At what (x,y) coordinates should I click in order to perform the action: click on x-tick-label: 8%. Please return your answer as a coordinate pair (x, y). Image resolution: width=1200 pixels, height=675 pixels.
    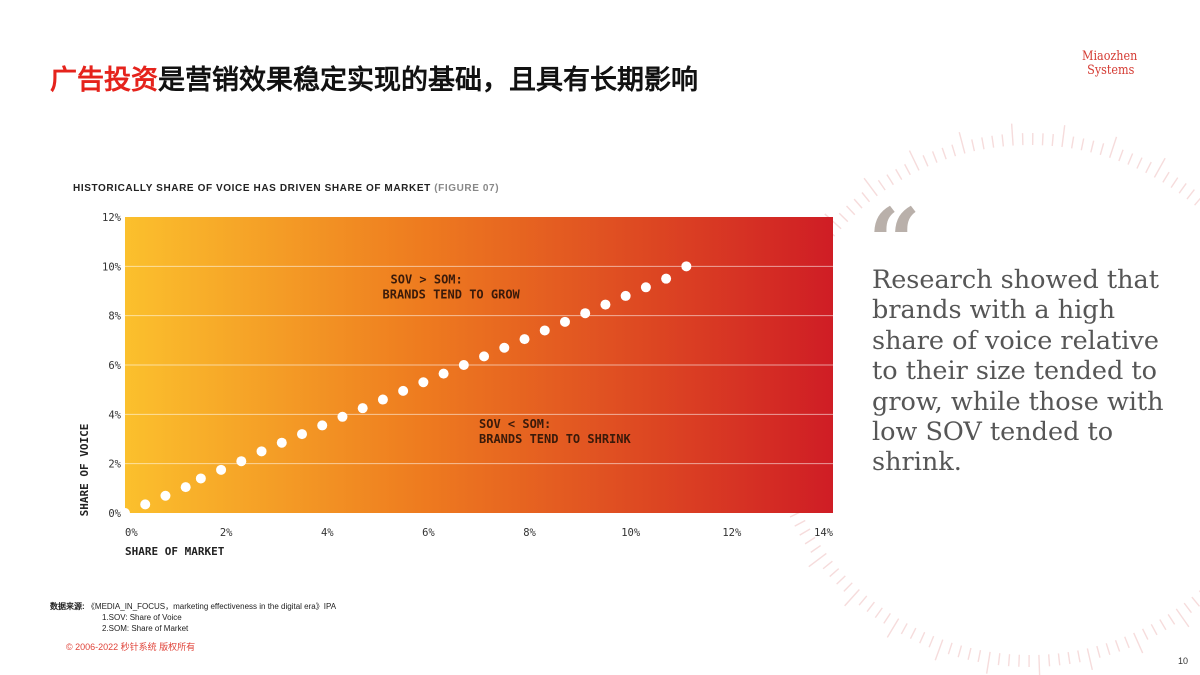
    Looking at the image, I should click on (529, 533).